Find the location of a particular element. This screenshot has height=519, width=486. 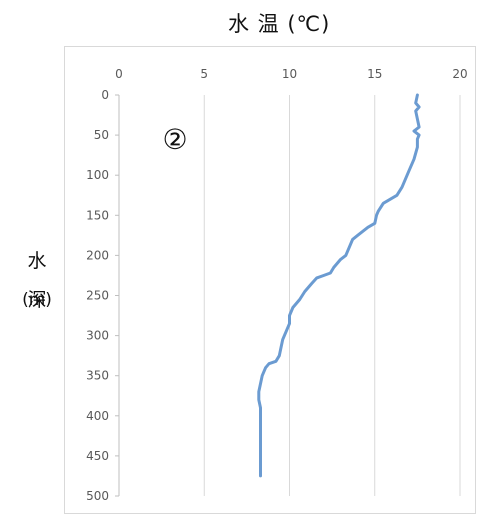

y-tick-label: 350 is located at coordinates (97, 376).